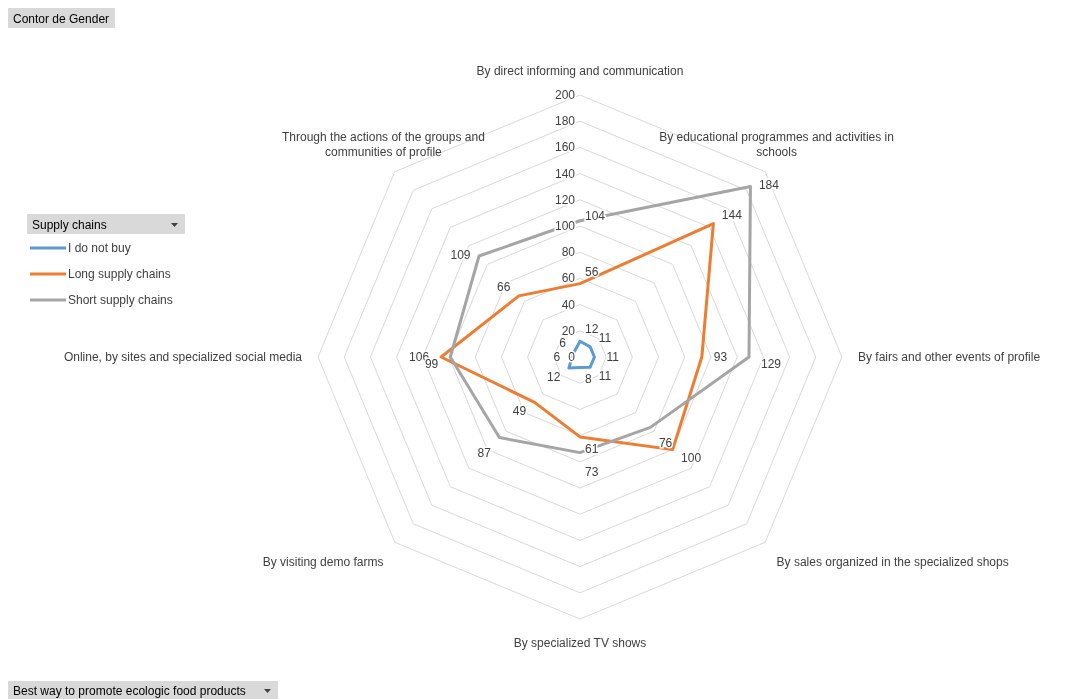 The height and width of the screenshot is (699, 1072). What do you see at coordinates (720, 357) in the screenshot?
I see `data-label: 93` at bounding box center [720, 357].